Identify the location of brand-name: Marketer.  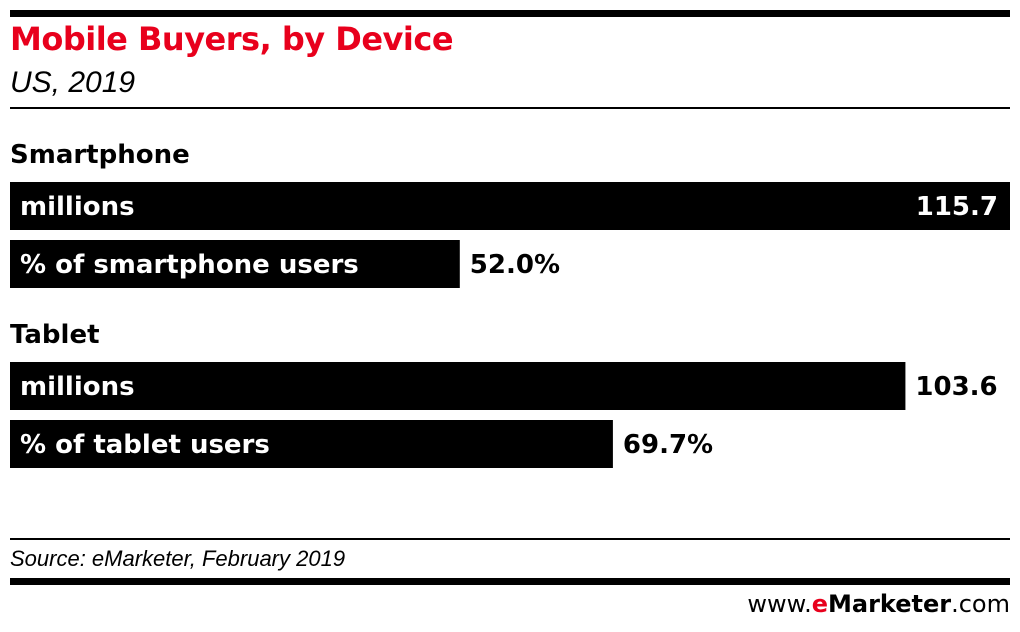
(890, 604).